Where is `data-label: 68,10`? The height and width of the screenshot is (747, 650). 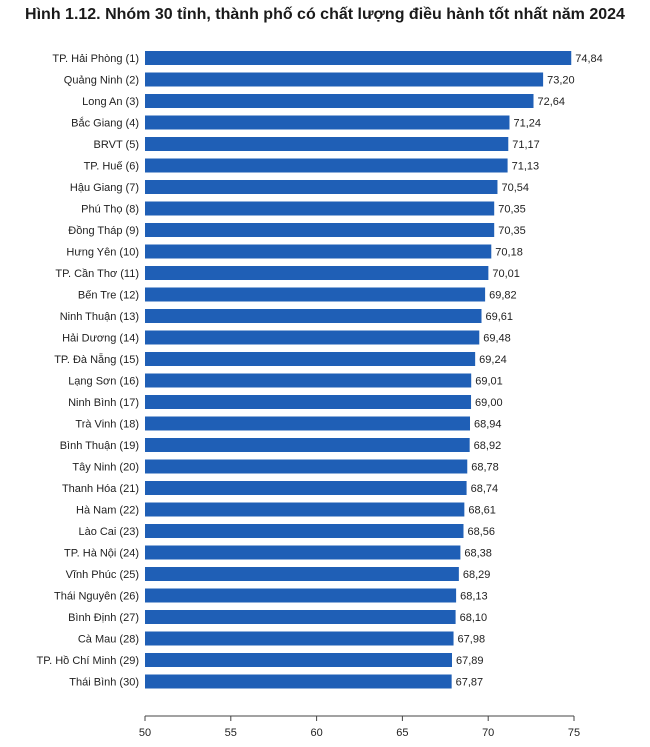
data-label: 68,10 is located at coordinates (474, 618).